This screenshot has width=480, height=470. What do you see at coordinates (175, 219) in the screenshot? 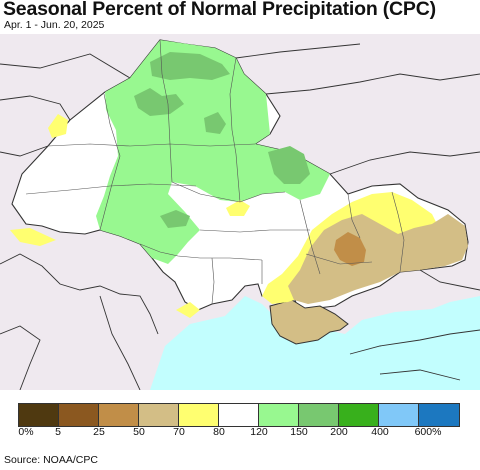
I see `region-150-200-west` at bounding box center [175, 219].